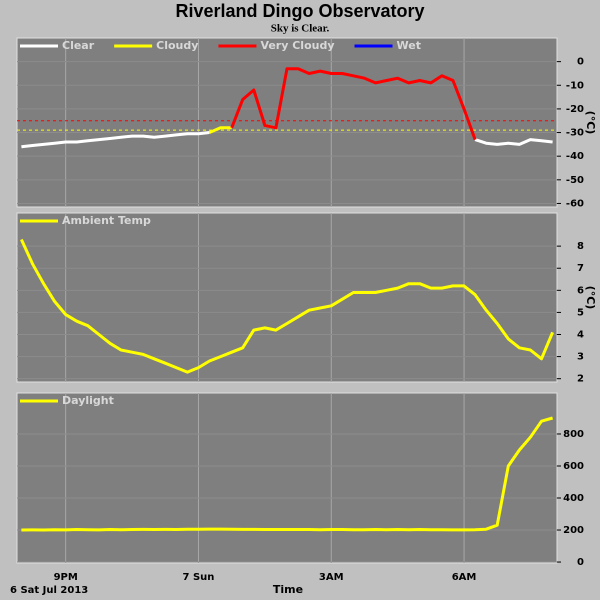 This screenshot has width=600, height=600. What do you see at coordinates (575, 85) in the screenshot?
I see `y-tick-label: -10` at bounding box center [575, 85].